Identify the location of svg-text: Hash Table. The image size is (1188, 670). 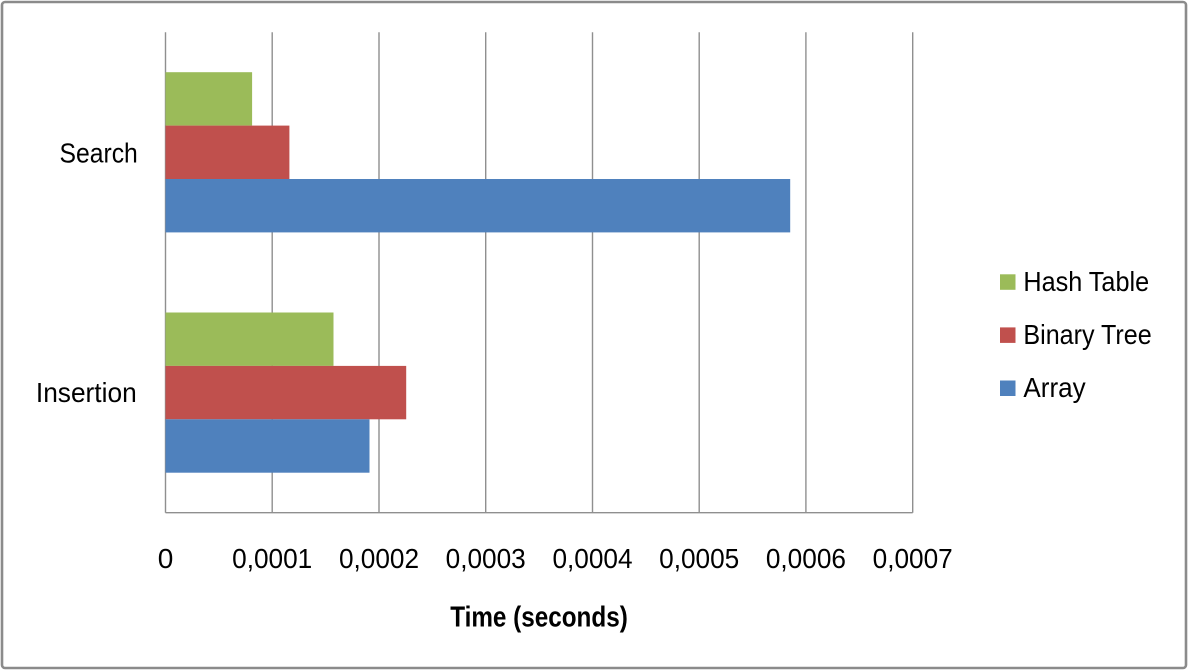
(1086, 281).